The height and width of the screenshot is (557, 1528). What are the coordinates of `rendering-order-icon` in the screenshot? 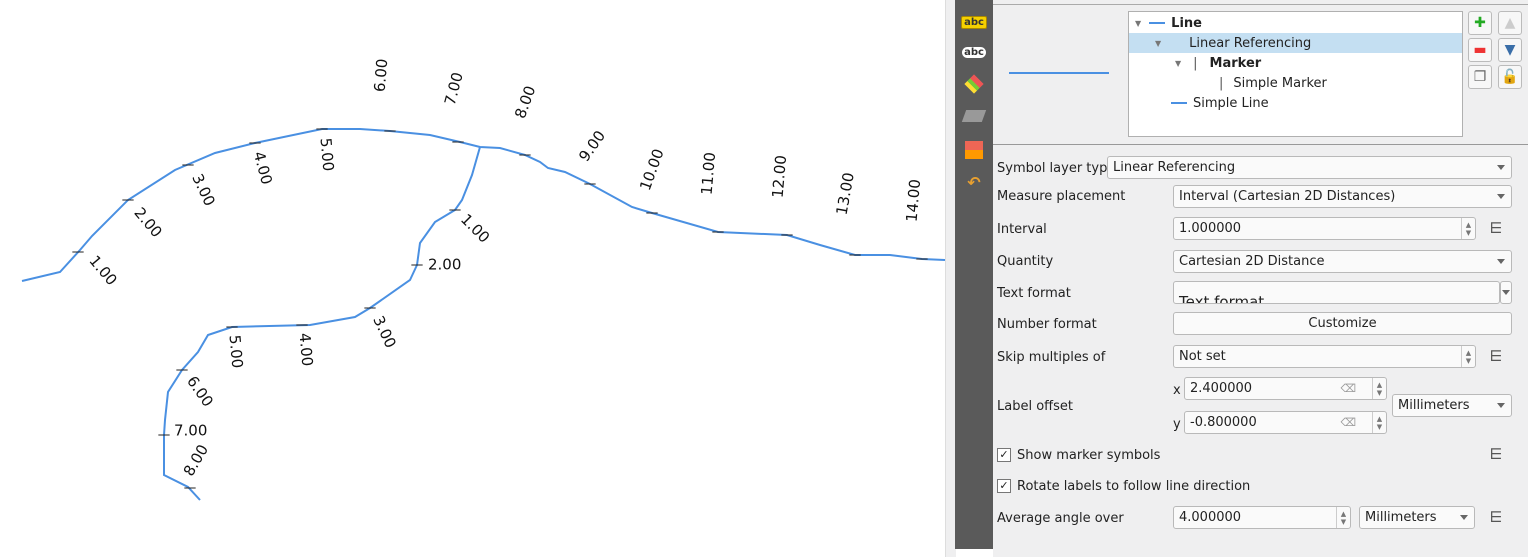 It's located at (974, 150).